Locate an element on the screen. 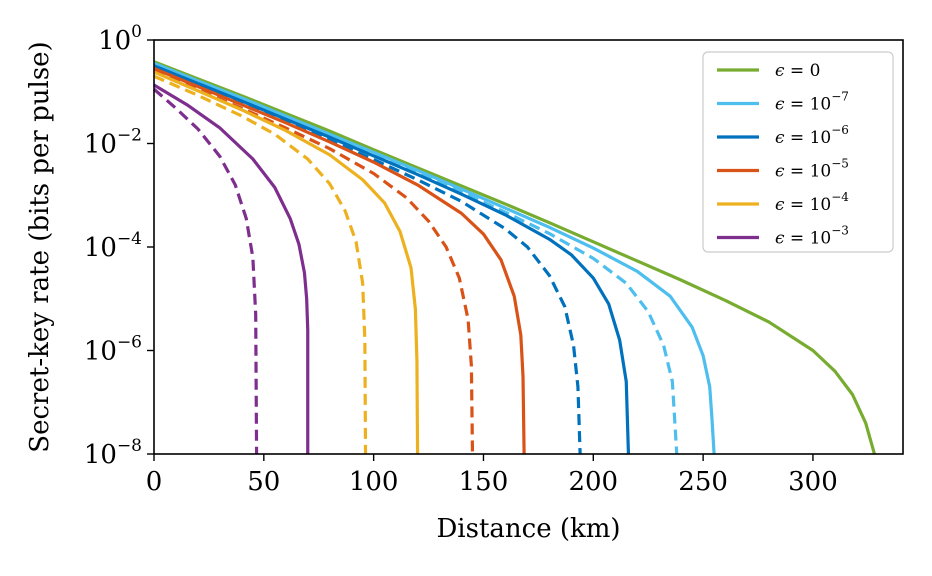 The image size is (932, 576). y-tick-label: 10⁻² is located at coordinates (113, 143).